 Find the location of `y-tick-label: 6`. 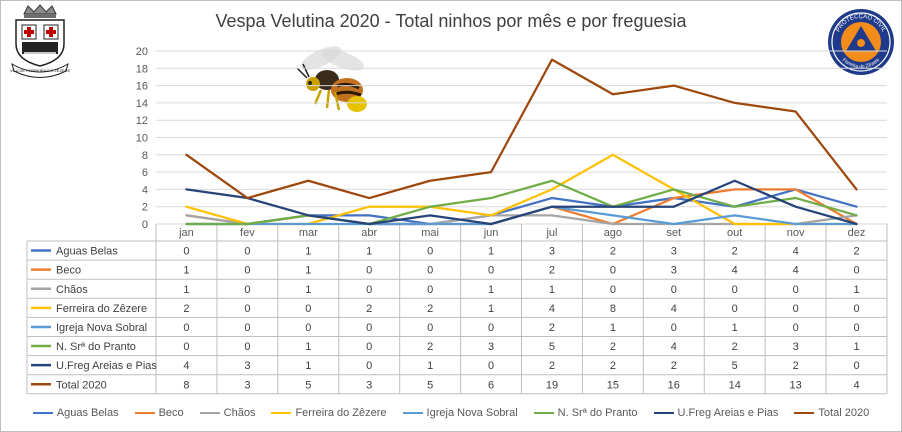

y-tick-label: 6 is located at coordinates (145, 173).